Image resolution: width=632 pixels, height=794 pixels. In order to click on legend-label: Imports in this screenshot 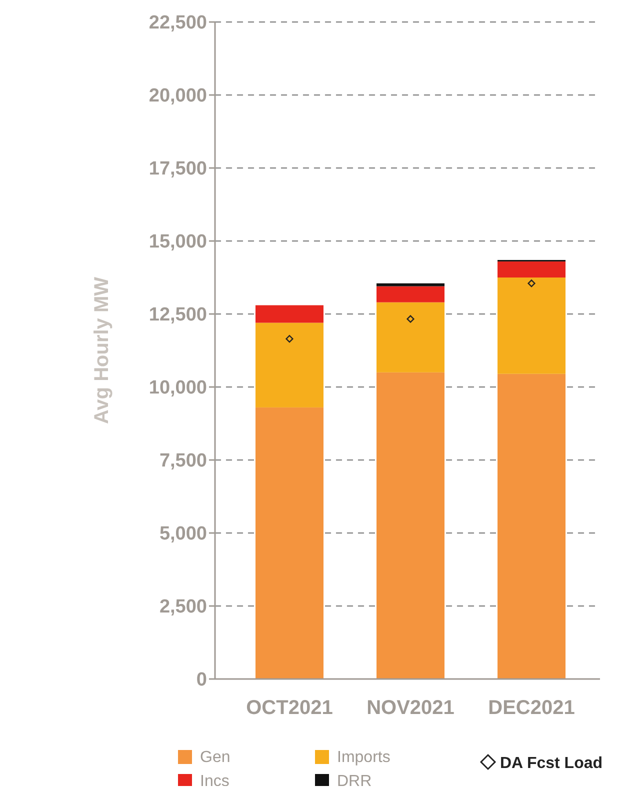, I will do `click(363, 757)`.